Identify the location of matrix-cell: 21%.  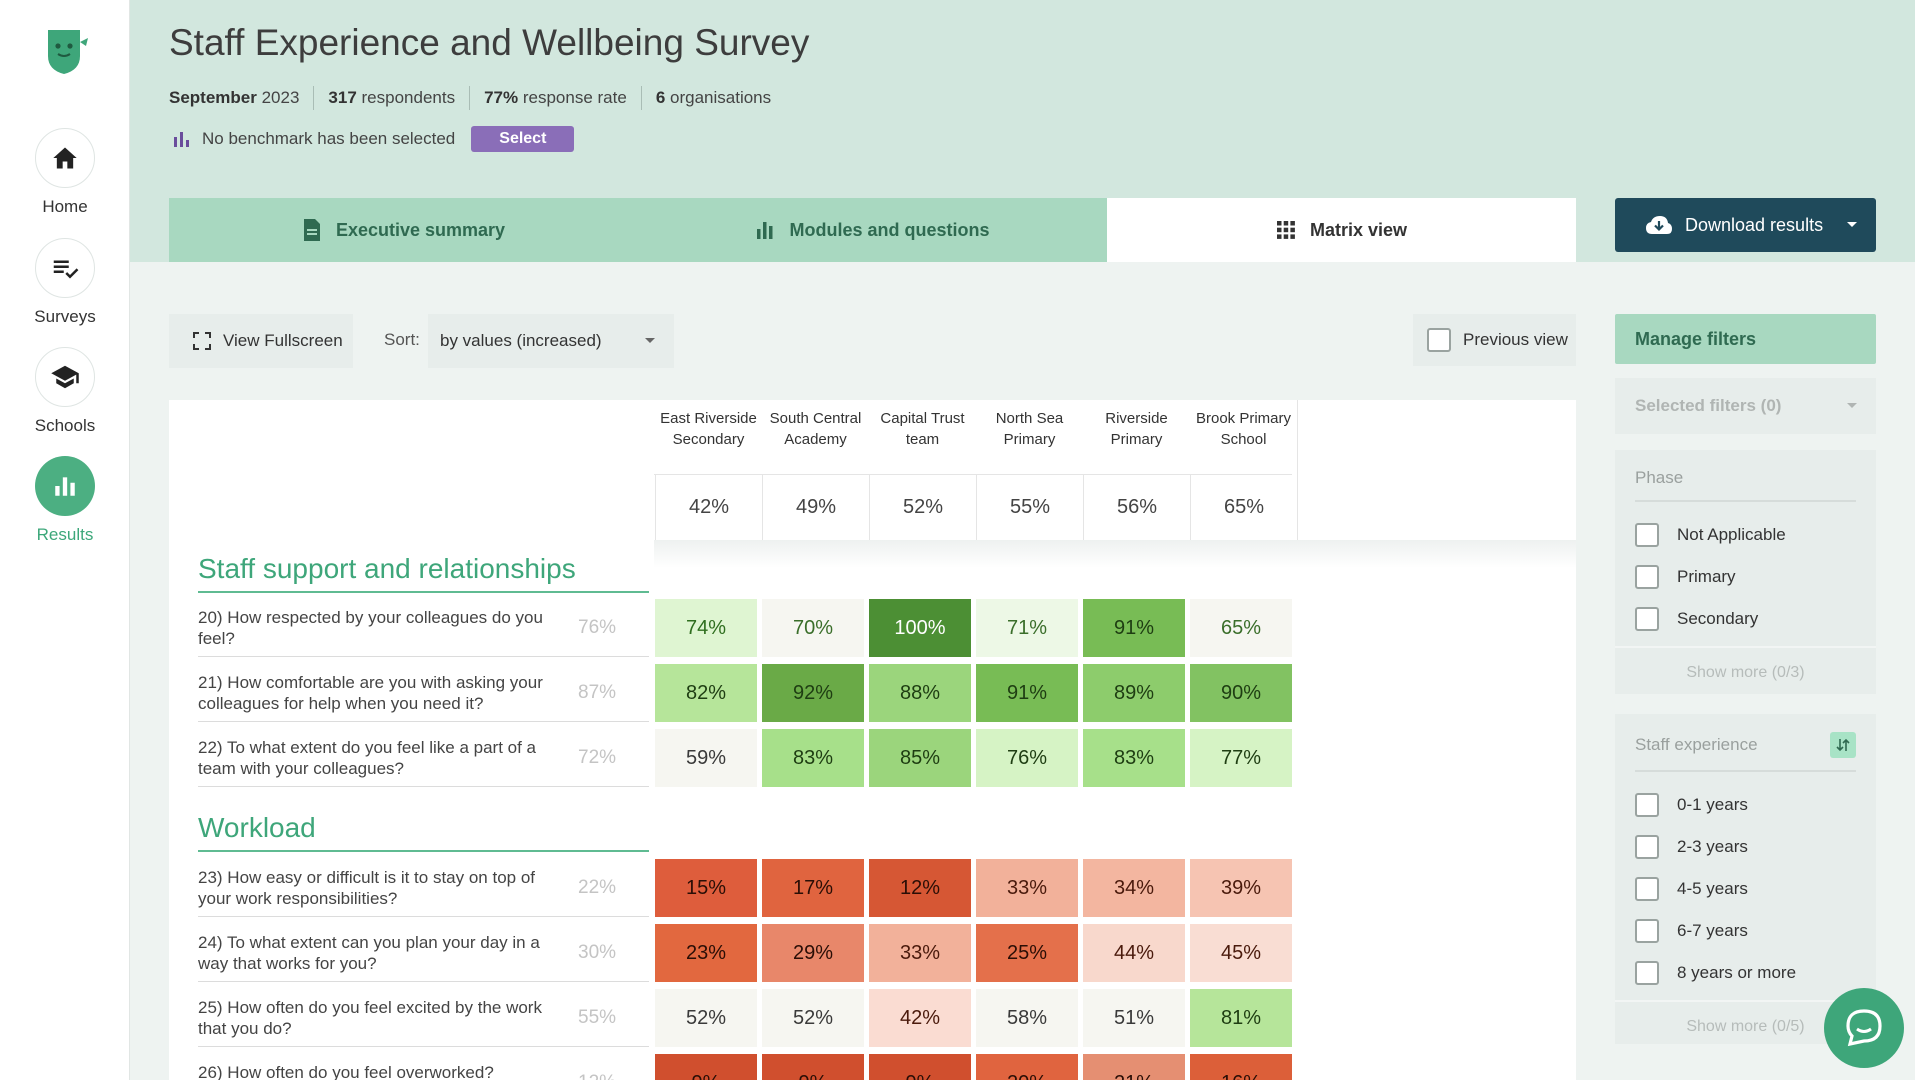
(1134, 1067).